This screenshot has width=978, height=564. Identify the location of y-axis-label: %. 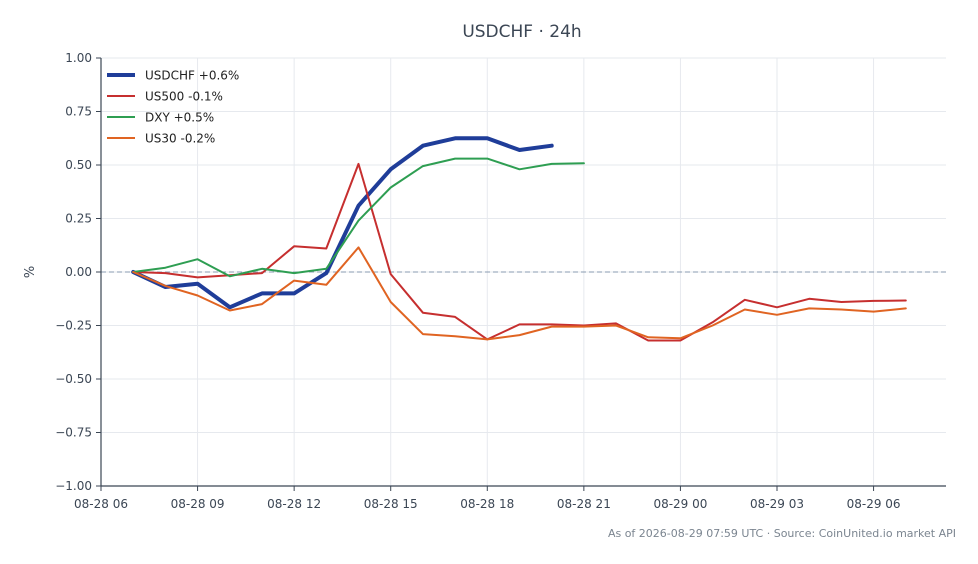
(30, 272).